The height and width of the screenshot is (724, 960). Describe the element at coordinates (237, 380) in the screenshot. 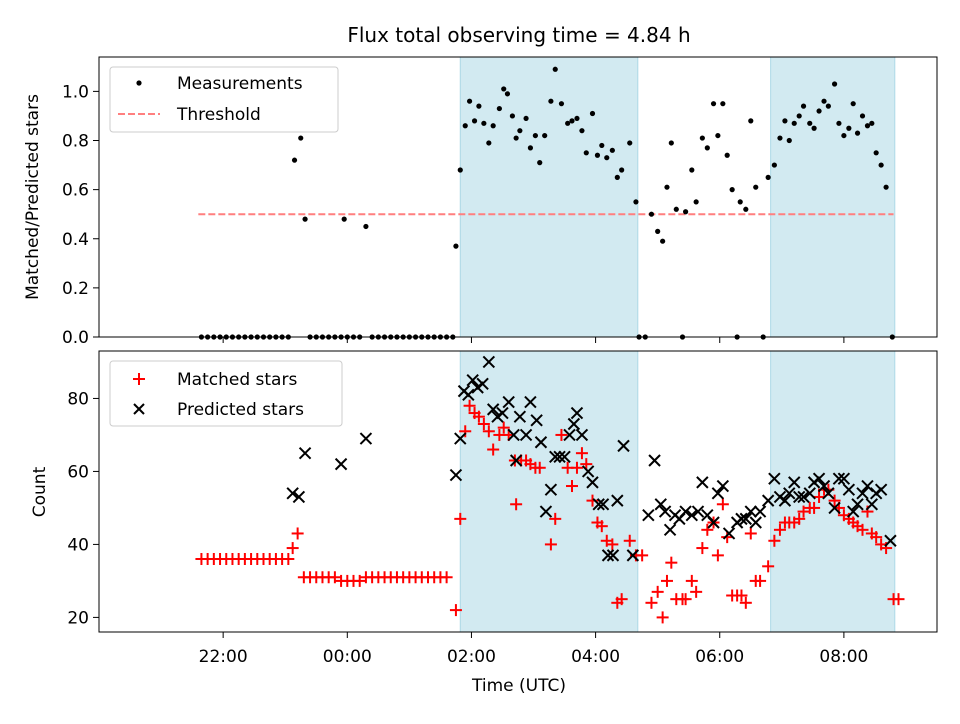

I see `legend-matched-label: Matched stars` at that location.